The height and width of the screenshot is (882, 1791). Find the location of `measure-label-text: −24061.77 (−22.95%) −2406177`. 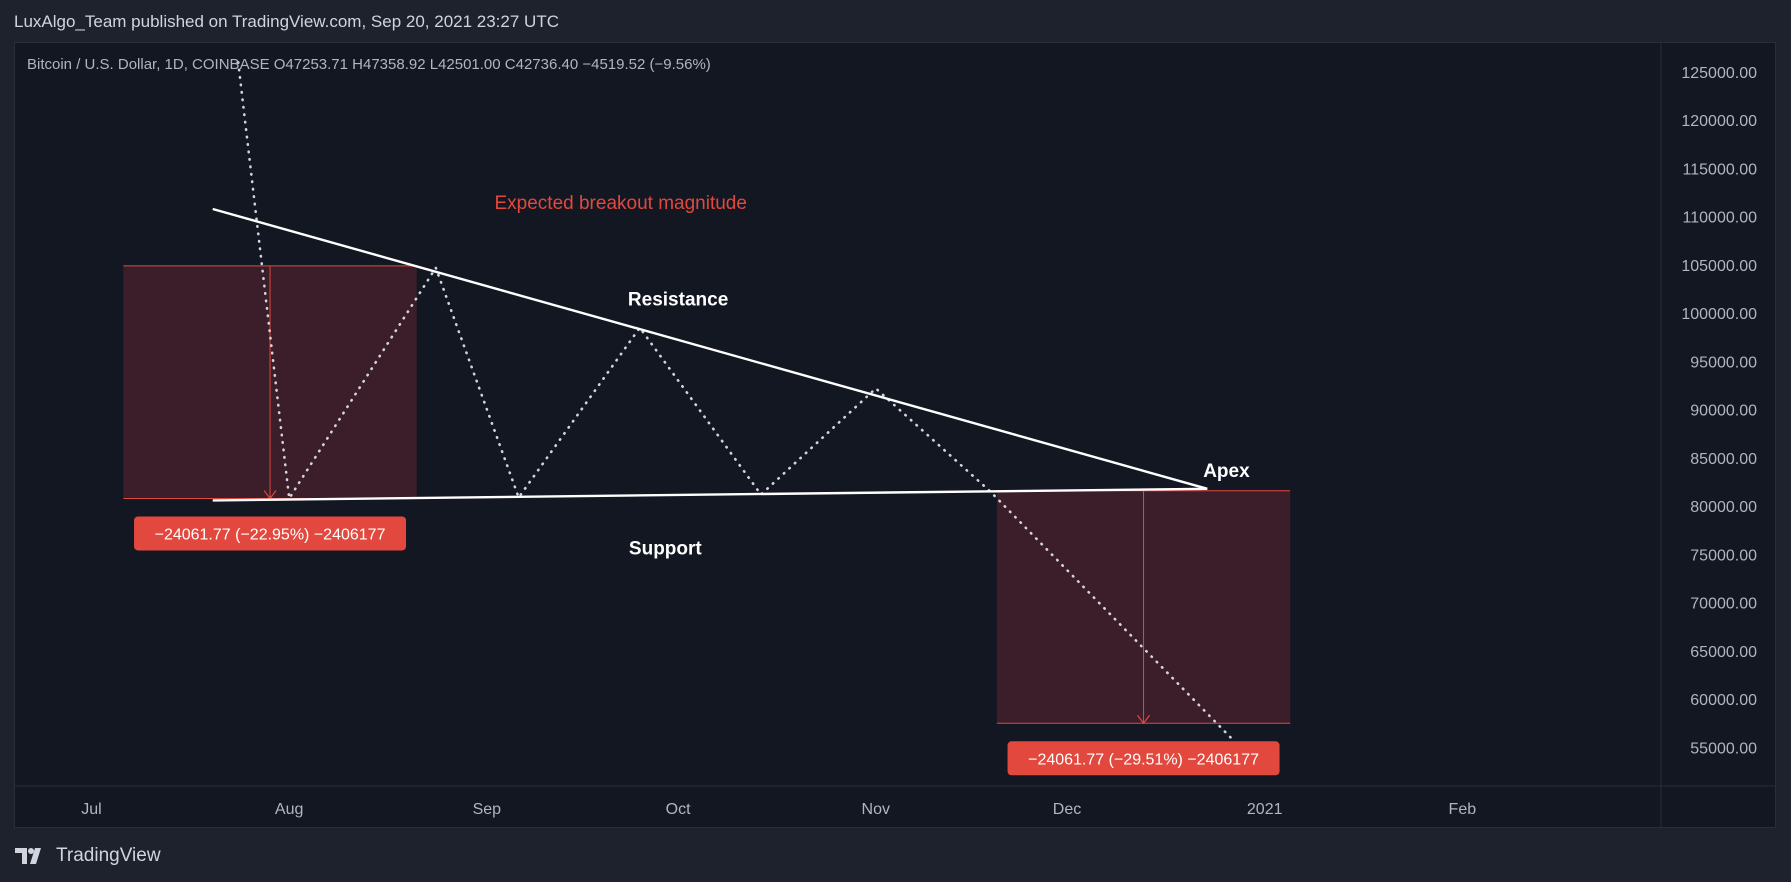

measure-label-text: −24061.77 (−22.95%) −2406177 is located at coordinates (270, 534).